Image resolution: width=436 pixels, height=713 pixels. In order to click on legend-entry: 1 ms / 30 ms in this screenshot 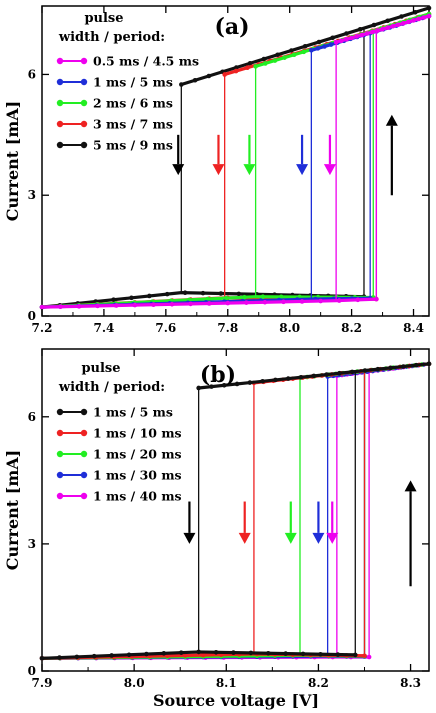, I will do `click(119, 475)`.